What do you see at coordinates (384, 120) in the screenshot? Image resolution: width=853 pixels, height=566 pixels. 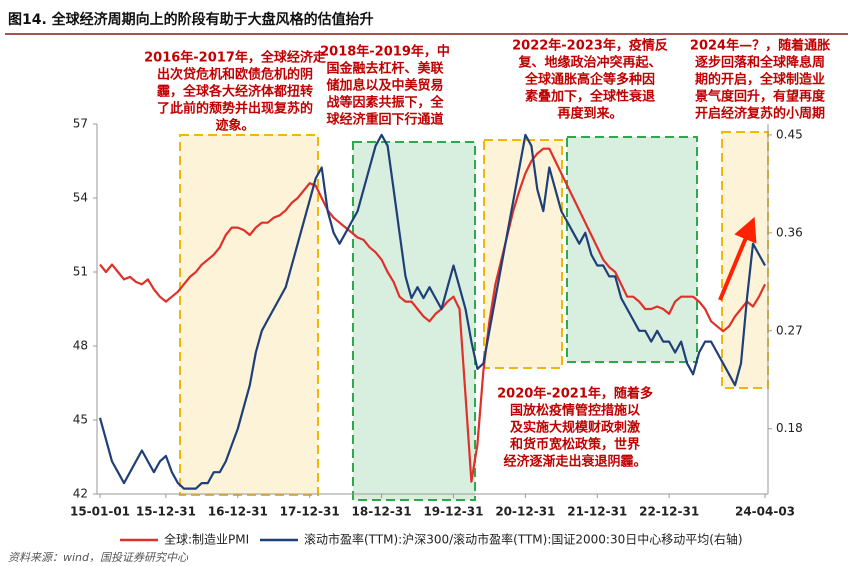 I see `annotation: 球经济重回下行通道` at bounding box center [384, 120].